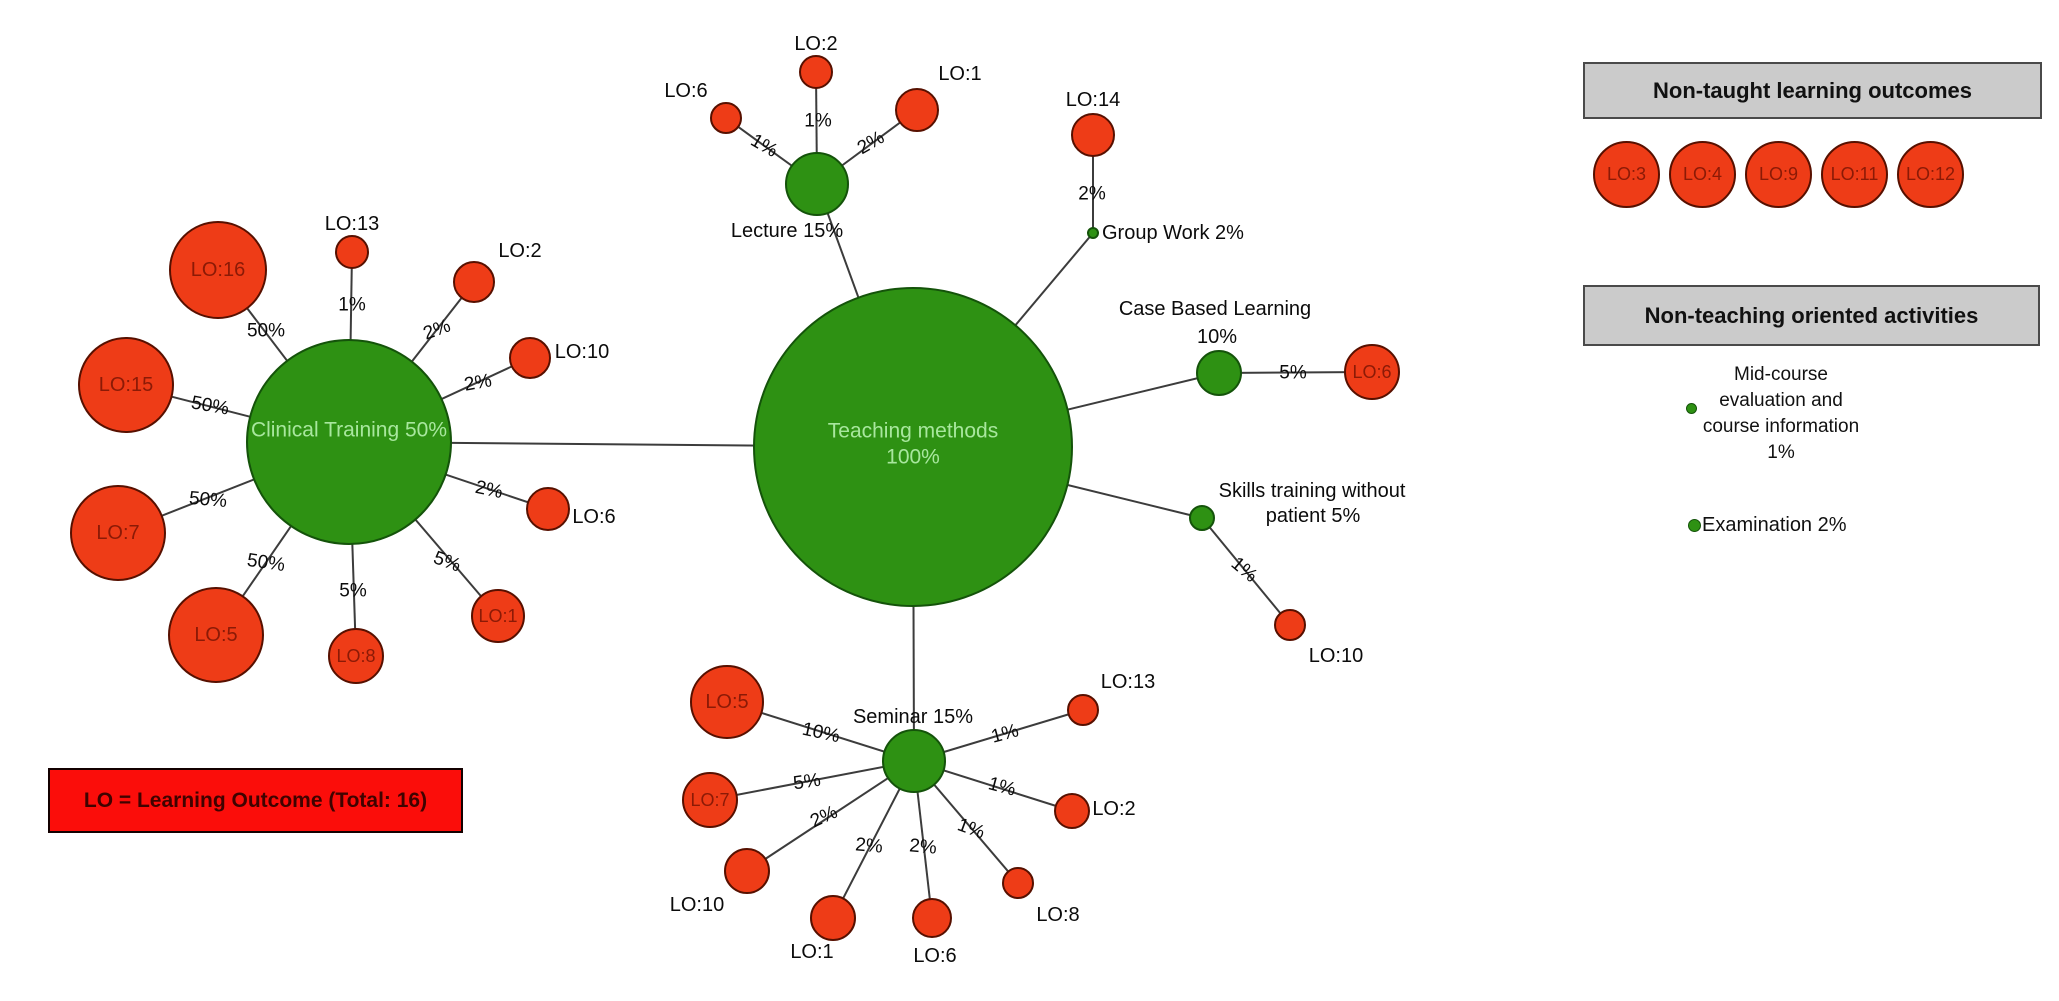 This screenshot has height=1001, width=2059. I want to click on node-groupwork-lo14, so click(1093, 135).